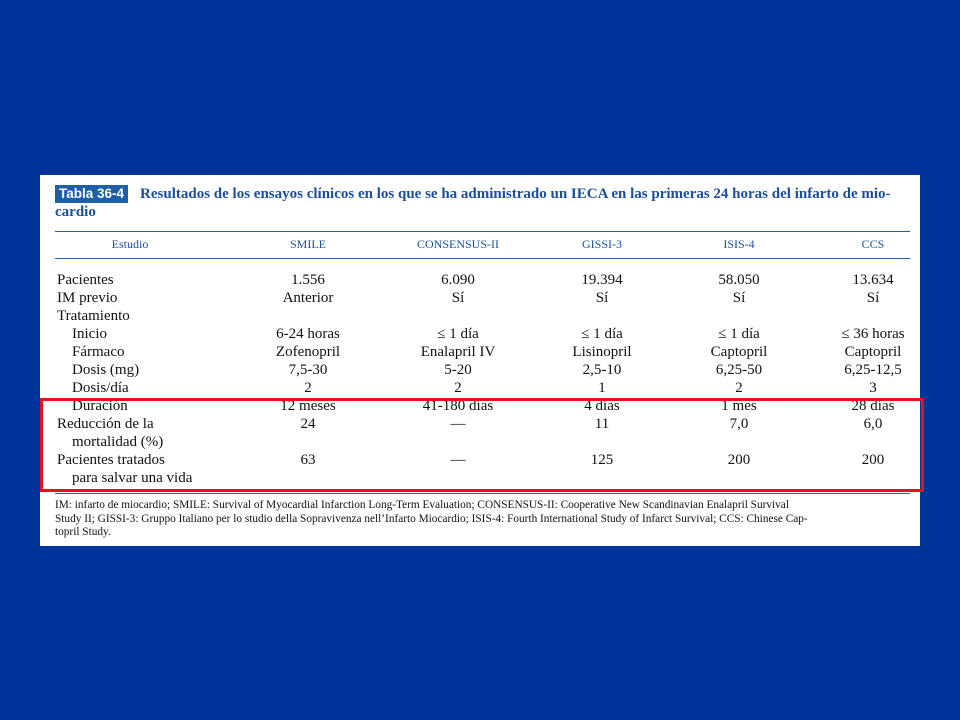 The image size is (960, 720). What do you see at coordinates (130, 244) in the screenshot?
I see `col-header-estudio: Estudio` at bounding box center [130, 244].